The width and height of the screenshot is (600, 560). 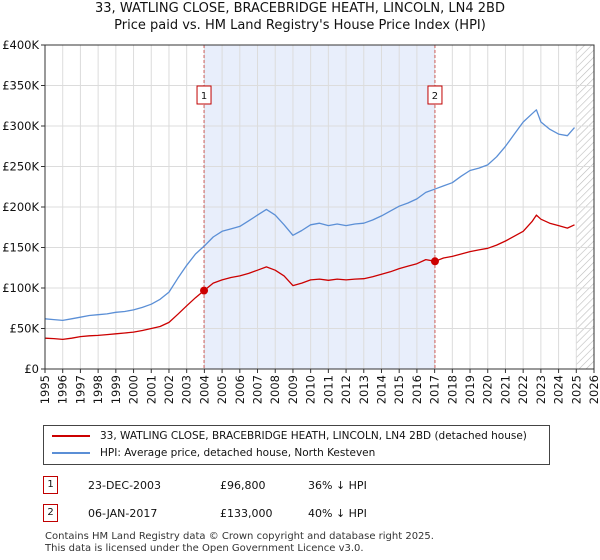 I want to click on x-tick-label: 2012, so click(x=346, y=389).